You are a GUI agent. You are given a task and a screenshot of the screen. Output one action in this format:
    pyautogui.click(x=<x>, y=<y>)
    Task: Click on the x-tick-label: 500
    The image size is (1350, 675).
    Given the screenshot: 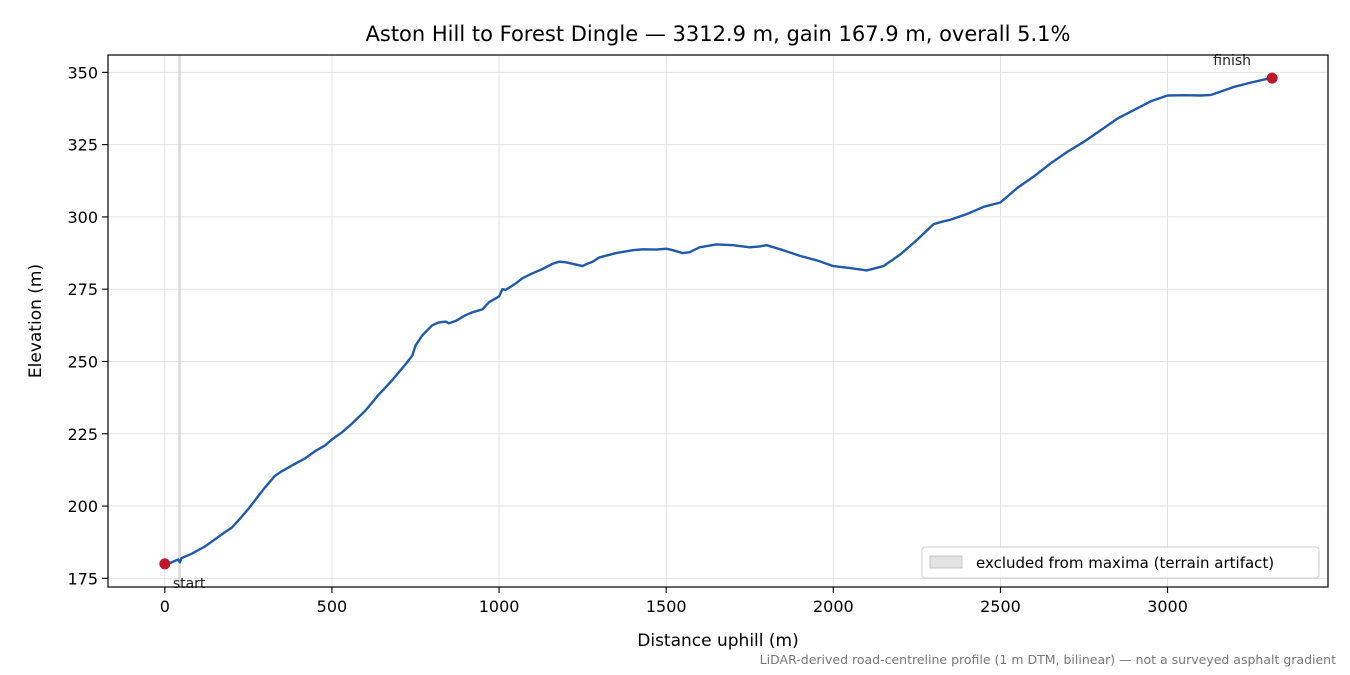 What is the action you would take?
    pyautogui.click(x=332, y=606)
    